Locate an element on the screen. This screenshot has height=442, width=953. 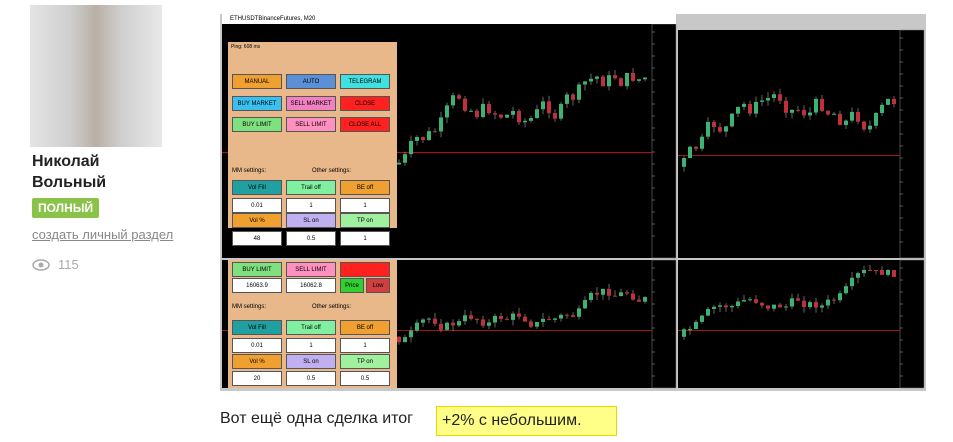
input-field: 16062.8 is located at coordinates (311, 285).